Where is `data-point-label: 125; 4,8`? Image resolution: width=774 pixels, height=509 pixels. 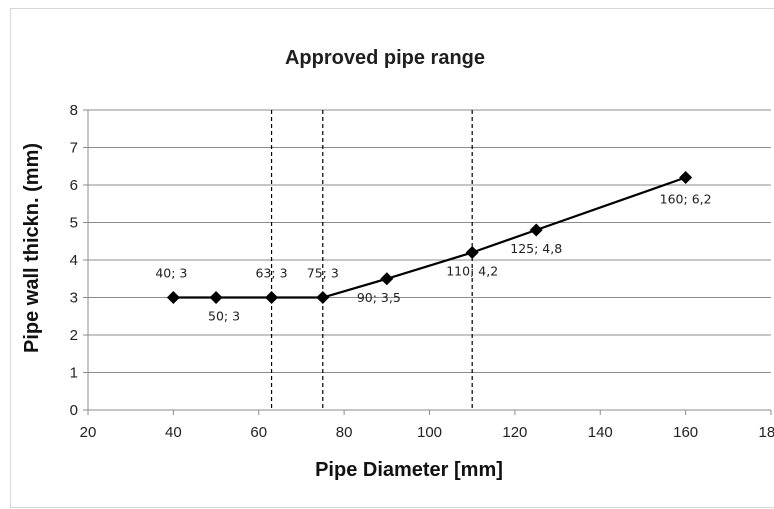
data-point-label: 125; 4,8 is located at coordinates (536, 248).